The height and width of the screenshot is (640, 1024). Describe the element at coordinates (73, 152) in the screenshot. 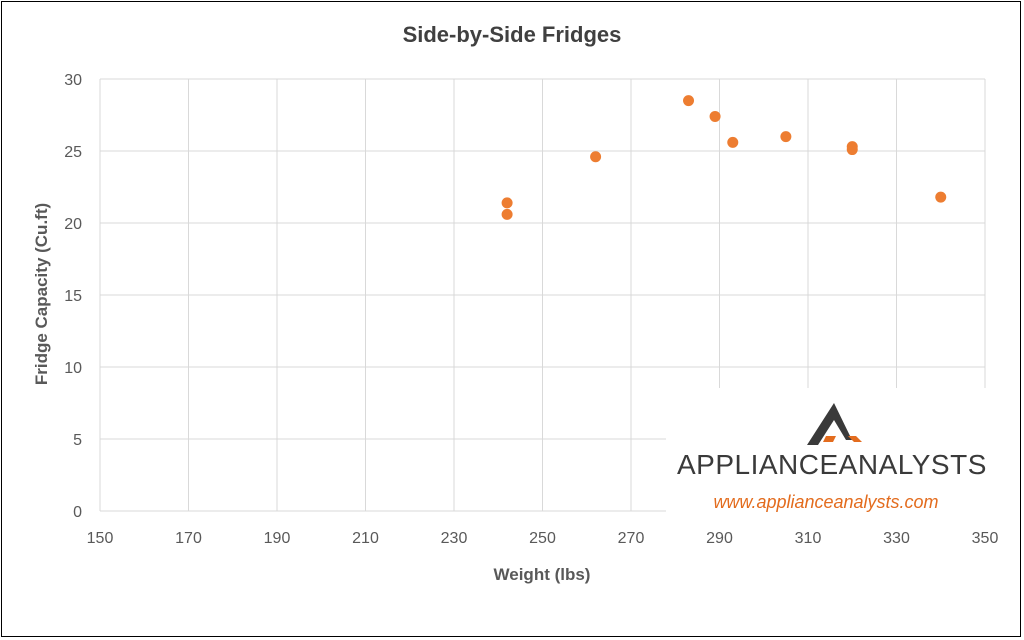

I see `y-tick-label: 25` at that location.